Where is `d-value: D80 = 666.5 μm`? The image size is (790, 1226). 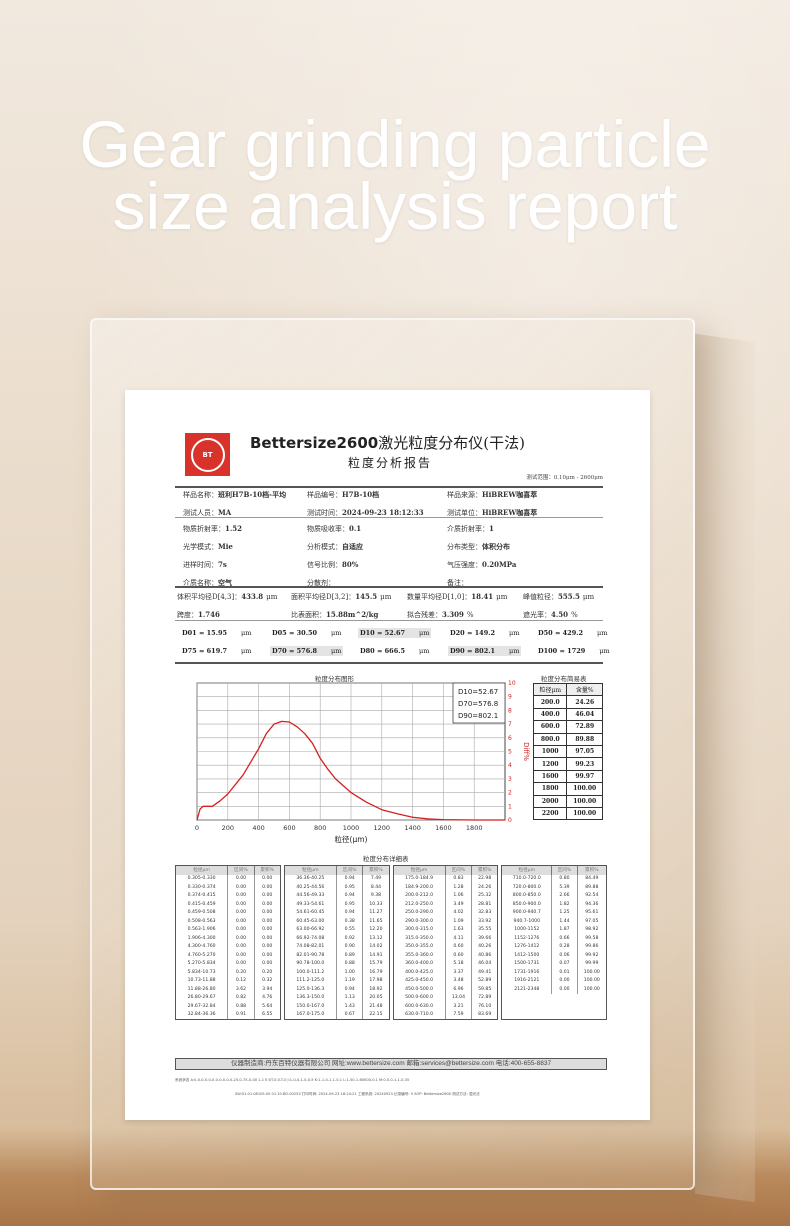 d-value: D80 = 666.5 μm is located at coordinates (394, 651).